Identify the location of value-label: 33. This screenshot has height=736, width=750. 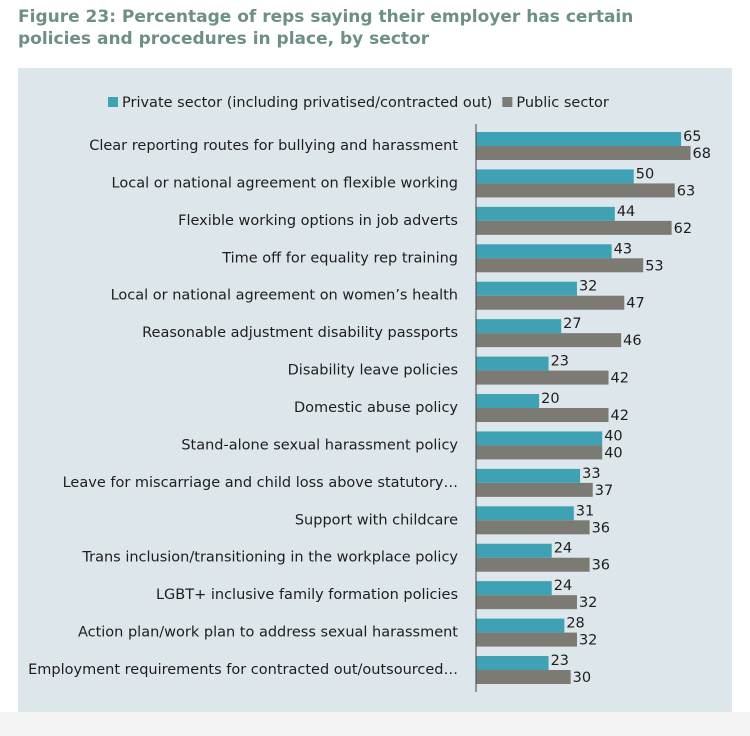
(591, 474).